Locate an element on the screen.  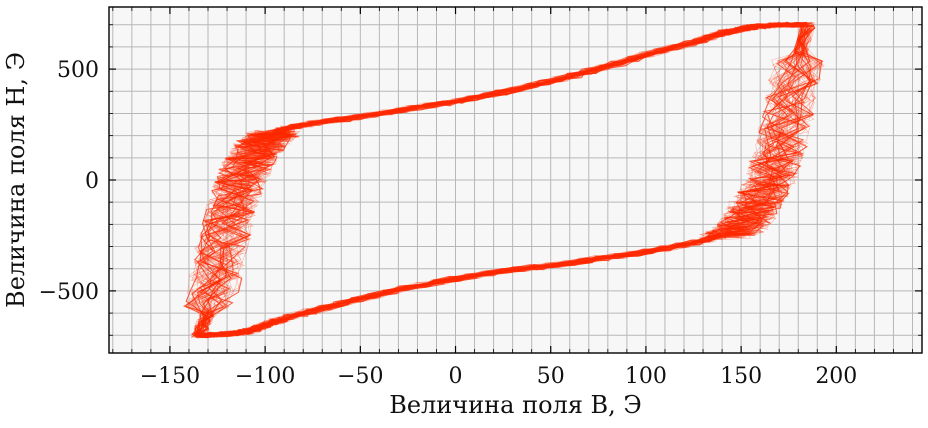
x-tick-label: 100 is located at coordinates (646, 376).